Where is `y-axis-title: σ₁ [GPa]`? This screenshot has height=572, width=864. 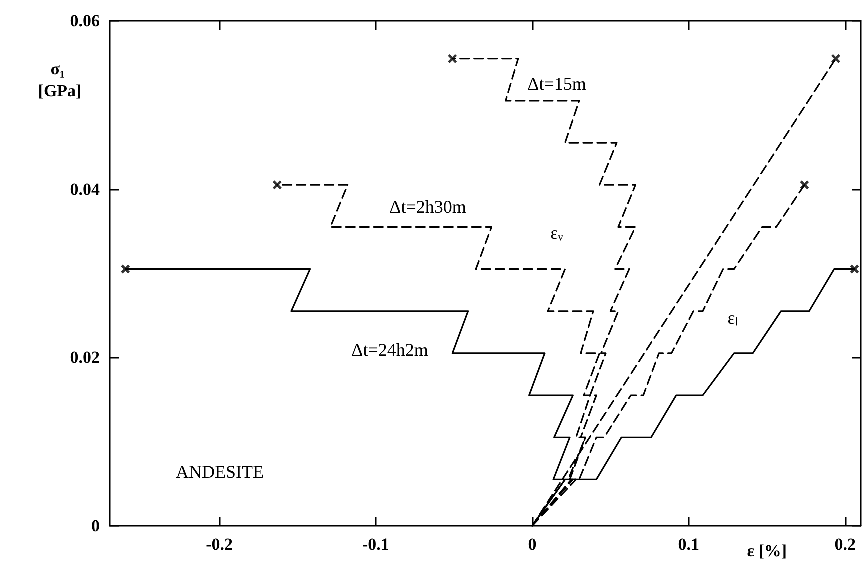 y-axis-title: σ₁ [GPa] is located at coordinates (60, 80).